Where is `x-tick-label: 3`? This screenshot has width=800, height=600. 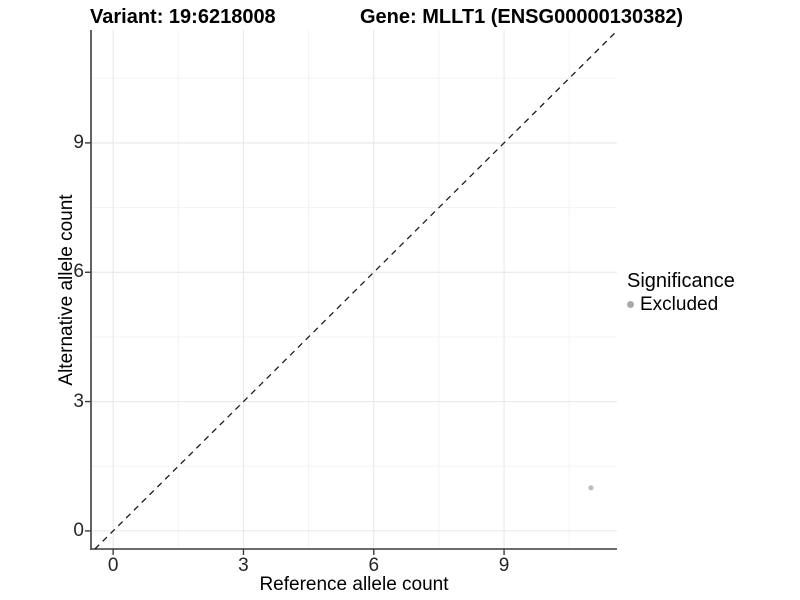
x-tick-label: 3 is located at coordinates (243, 565).